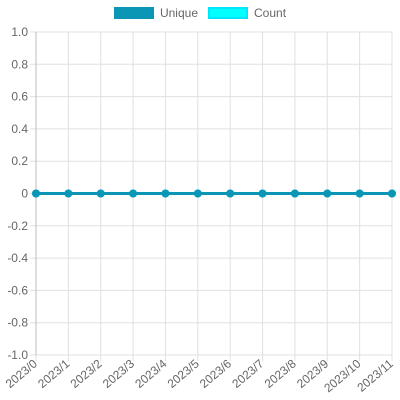 This screenshot has width=400, height=400. I want to click on legend-swatch-unique, so click(133, 13).